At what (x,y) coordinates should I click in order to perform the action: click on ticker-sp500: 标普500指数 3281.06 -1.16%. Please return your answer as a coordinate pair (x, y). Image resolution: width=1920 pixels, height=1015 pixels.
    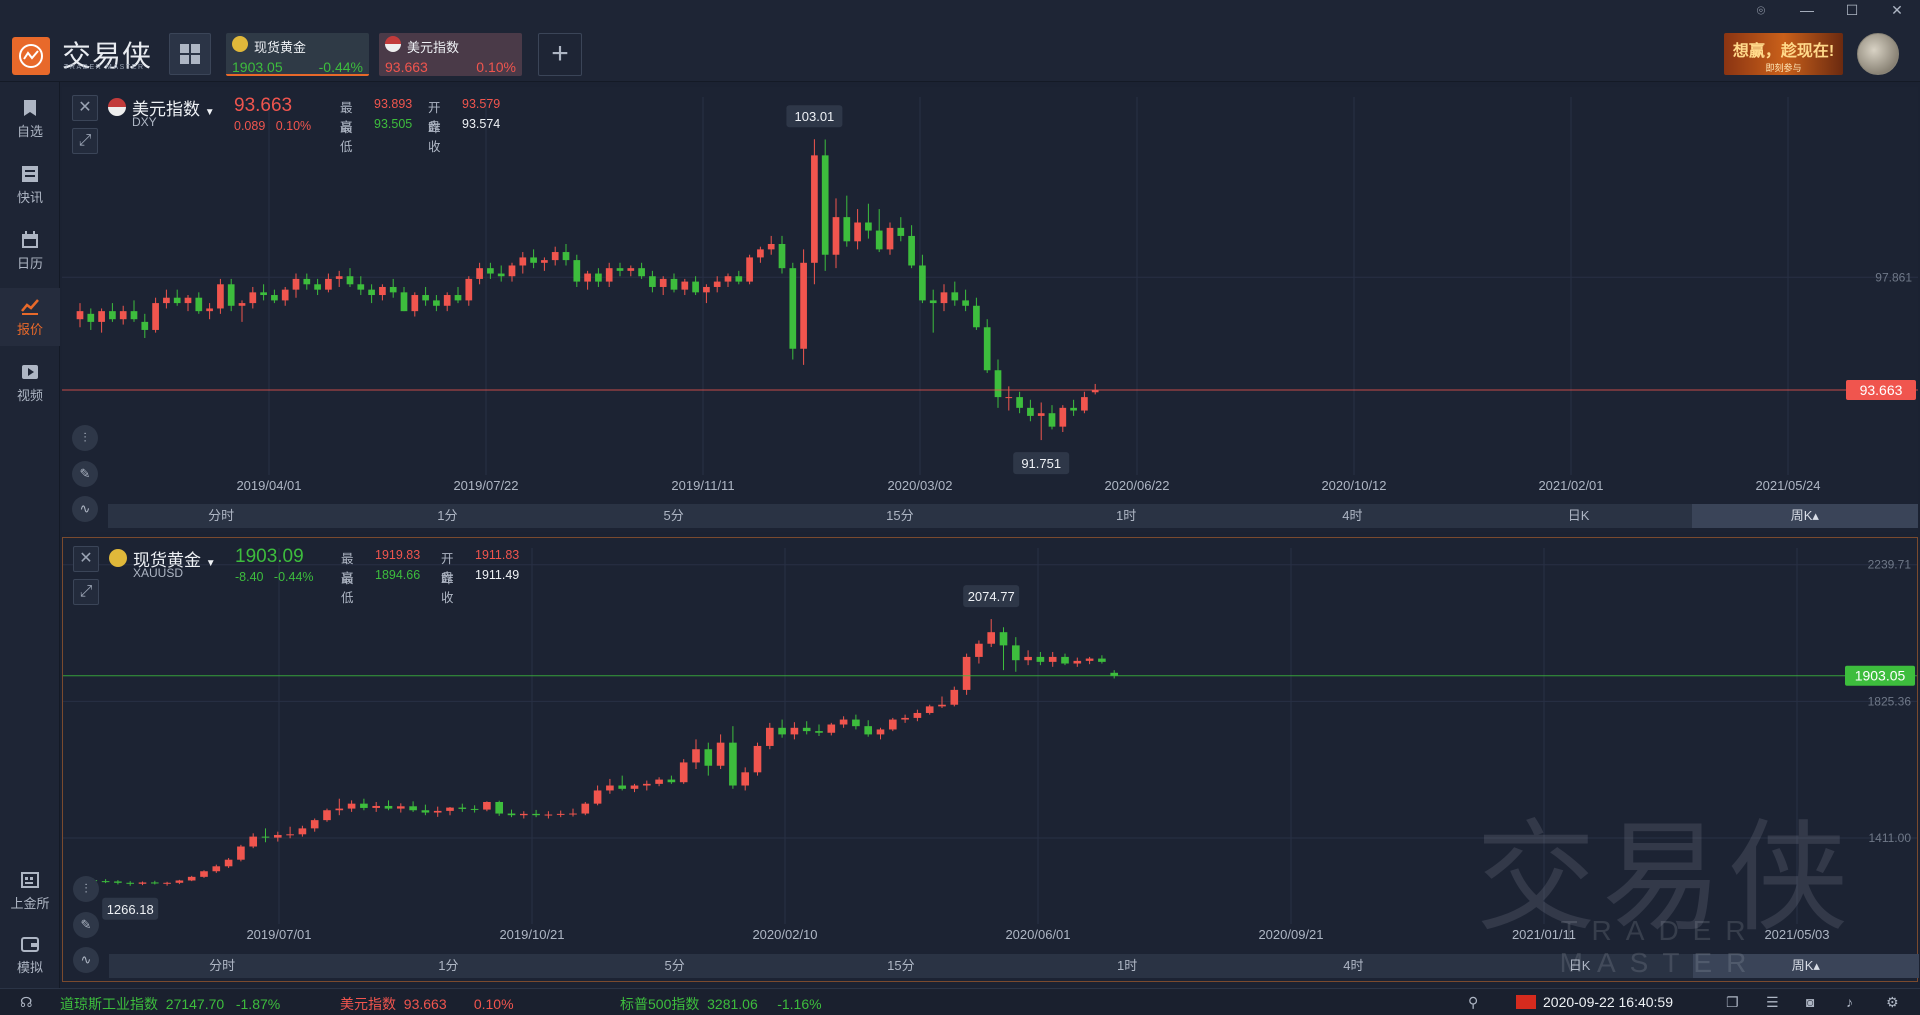
    Looking at the image, I should click on (721, 1004).